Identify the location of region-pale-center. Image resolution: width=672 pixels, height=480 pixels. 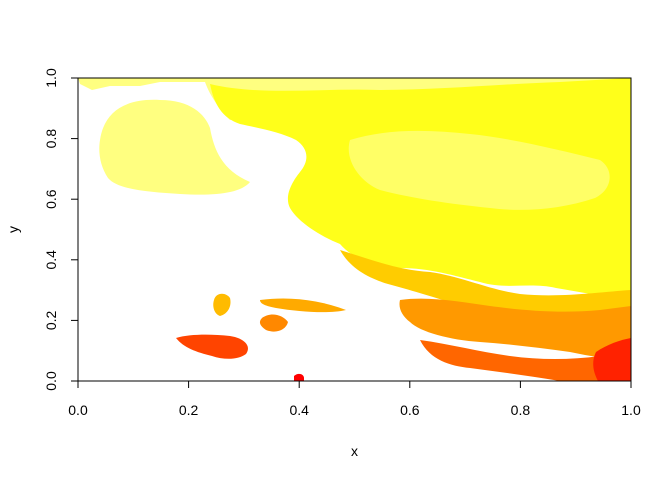
(479, 170).